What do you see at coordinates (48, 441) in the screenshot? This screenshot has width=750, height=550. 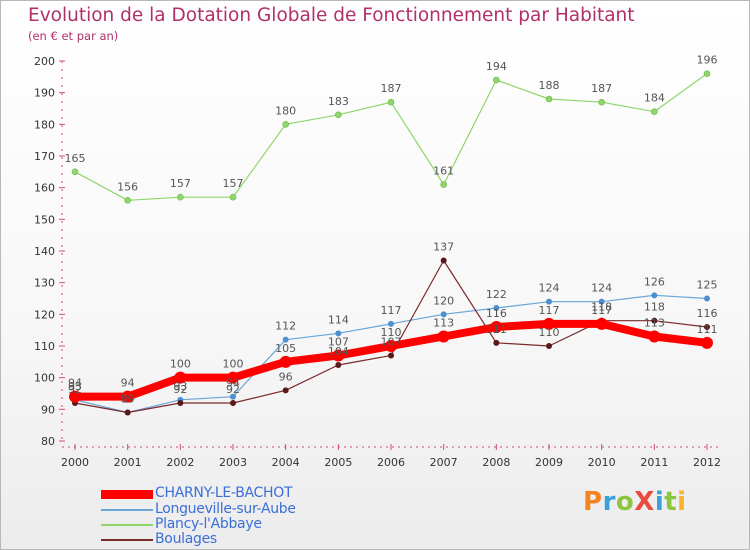 I see `y-tick-label: 80` at bounding box center [48, 441].